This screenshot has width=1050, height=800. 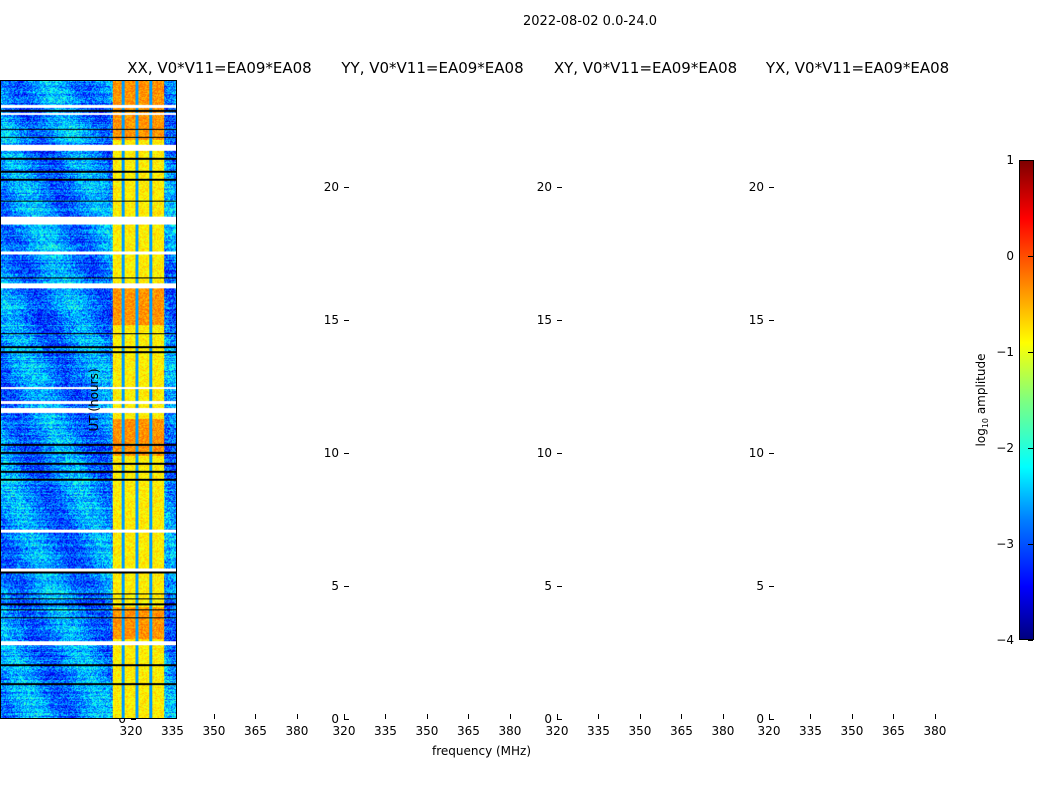 I want to click on panel-title-1: YY, V0*V11=EA09*EA08, so click(x=432, y=68).